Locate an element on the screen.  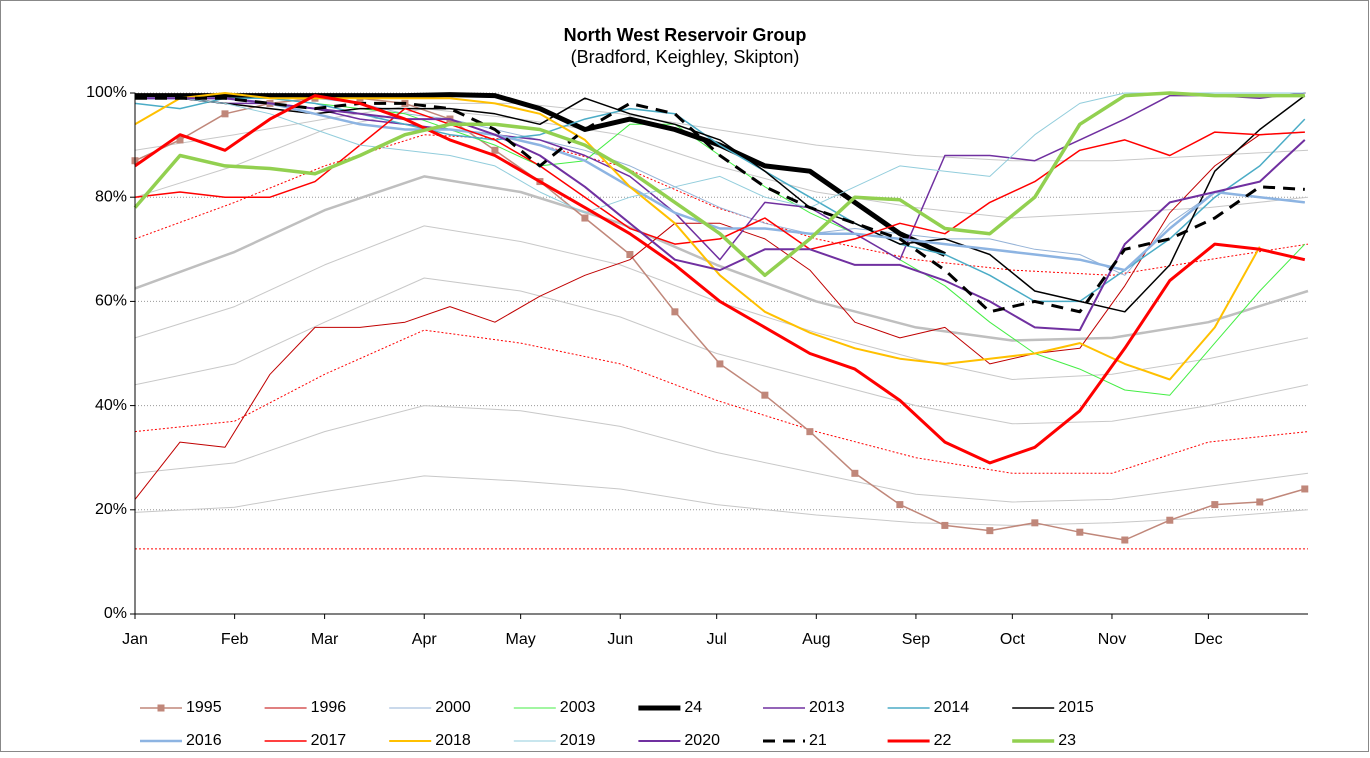
y-tick-label: 60% is located at coordinates (111, 301).